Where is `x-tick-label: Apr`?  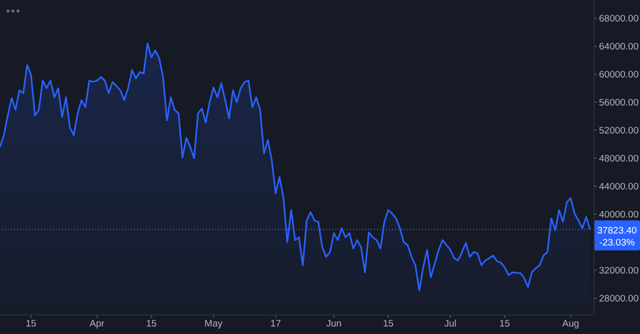 x-tick-label: Apr is located at coordinates (97, 324).